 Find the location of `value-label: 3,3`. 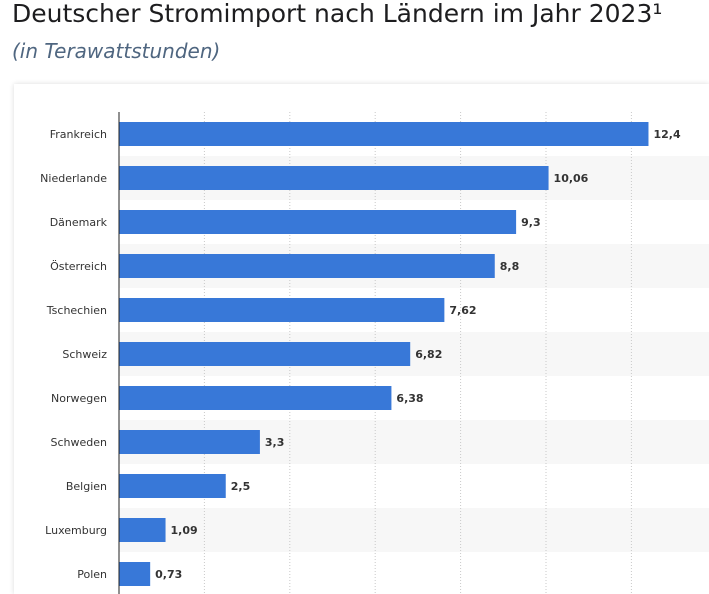

value-label: 3,3 is located at coordinates (275, 442).